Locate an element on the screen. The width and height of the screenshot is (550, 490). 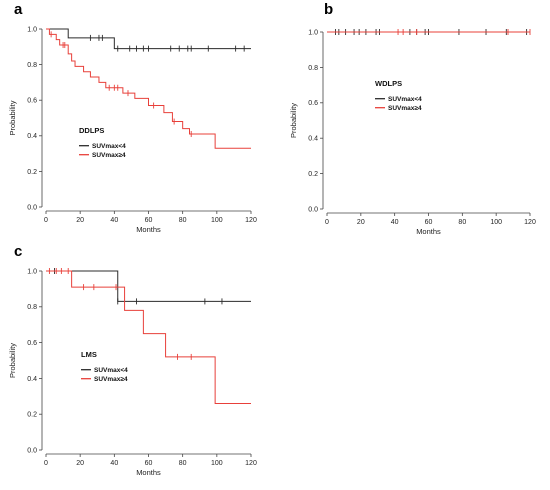
panel-label: a is located at coordinates (18, 9).